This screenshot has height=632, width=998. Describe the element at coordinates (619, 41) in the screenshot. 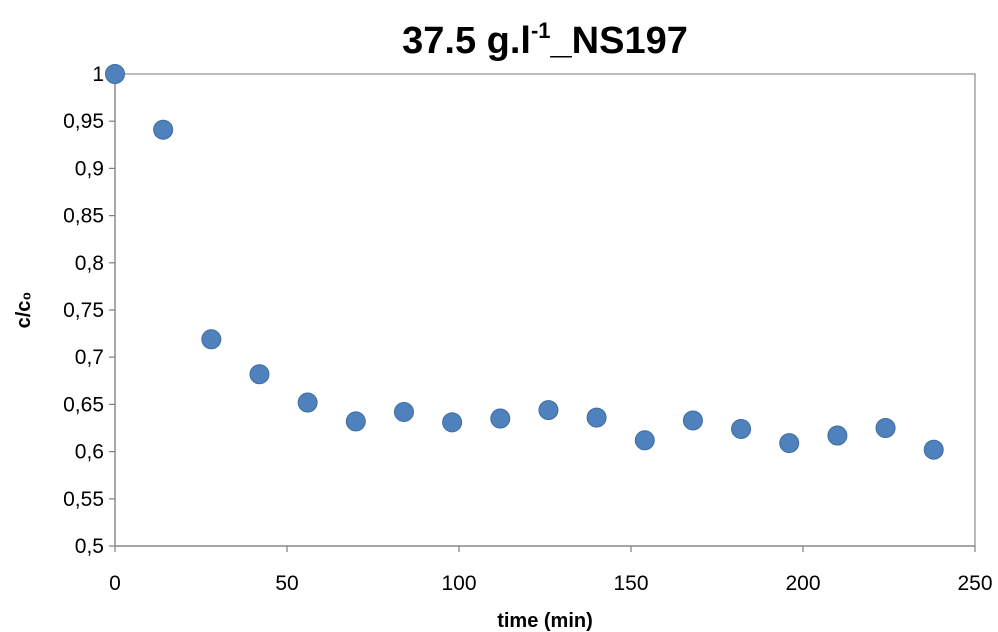

I see `chart-title-suffix: _NS197` at that location.